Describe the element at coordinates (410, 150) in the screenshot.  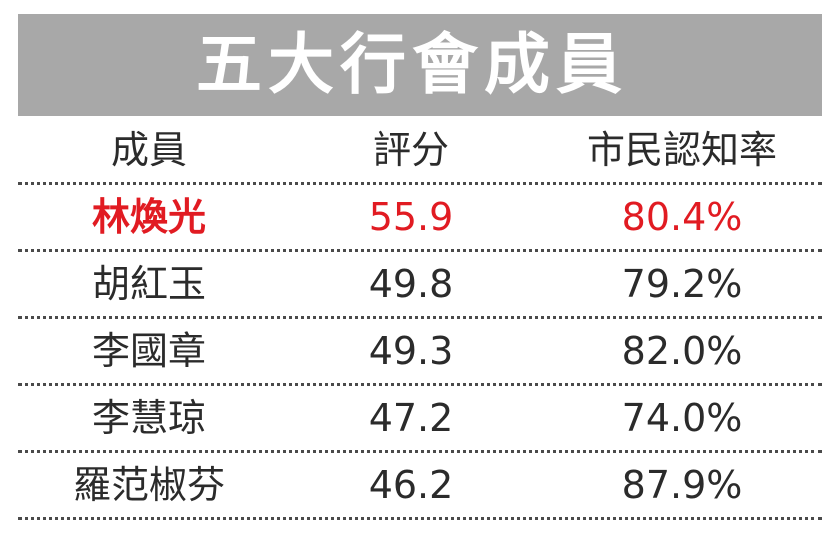
I see `header-score: 評分` at that location.